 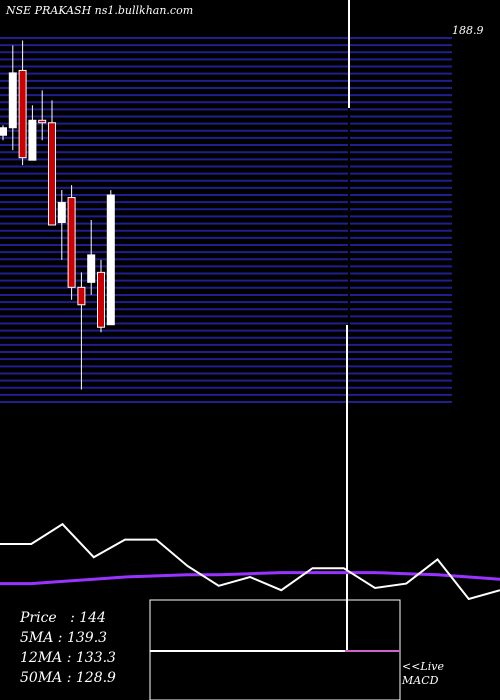 I want to click on ma12-value: 12MA : 133.3, so click(x=68, y=658).